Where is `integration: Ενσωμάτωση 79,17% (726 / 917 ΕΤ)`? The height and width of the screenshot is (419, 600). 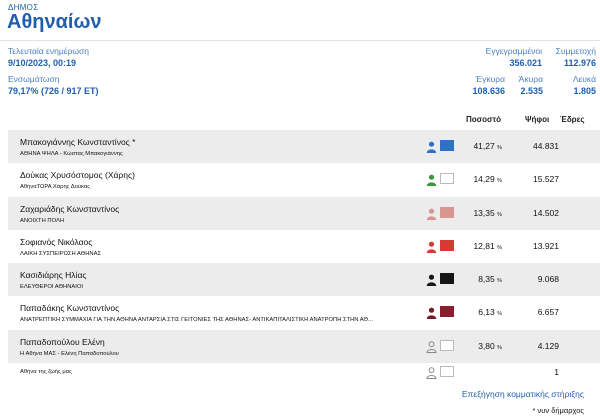
integration: Ενσωμάτωση 79,17% (726 / 917 ΕΤ) is located at coordinates (53, 85).